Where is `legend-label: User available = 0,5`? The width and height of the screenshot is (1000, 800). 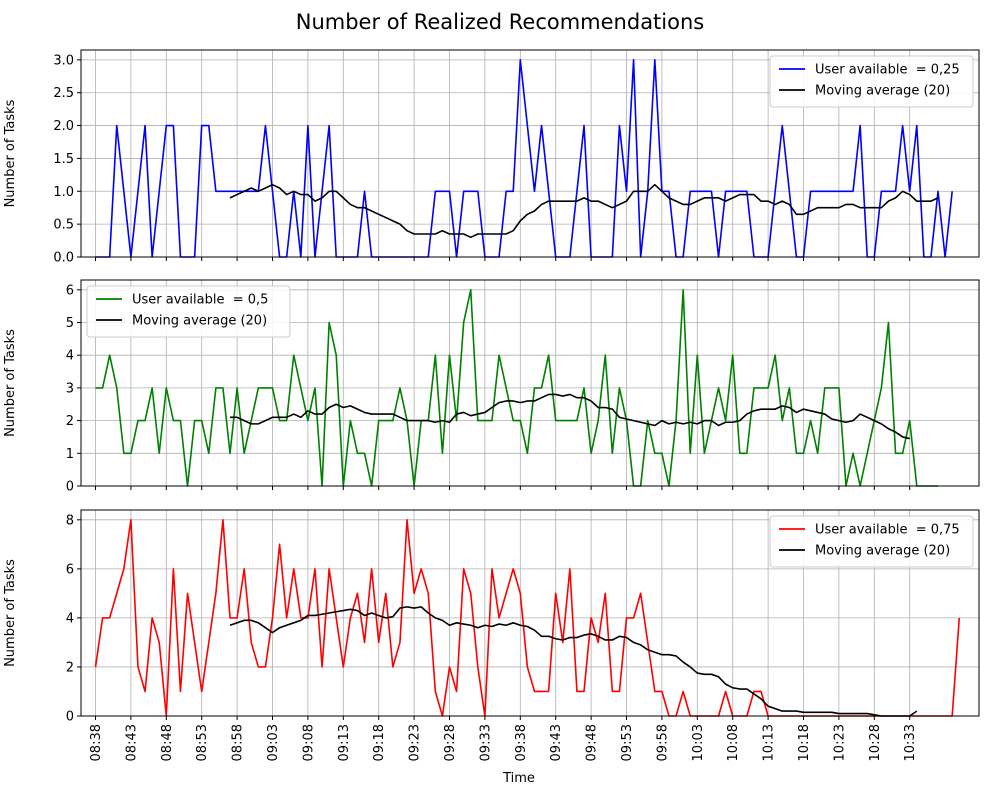 legend-label: User available = 0,5 is located at coordinates (200, 300).